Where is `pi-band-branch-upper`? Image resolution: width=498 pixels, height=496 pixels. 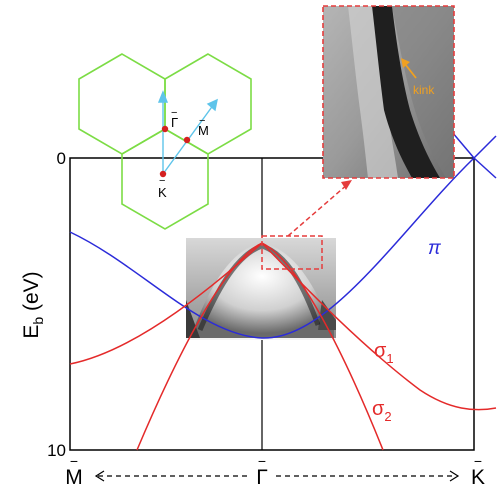
pi-band-branch-upper is located at coordinates (463, 145).